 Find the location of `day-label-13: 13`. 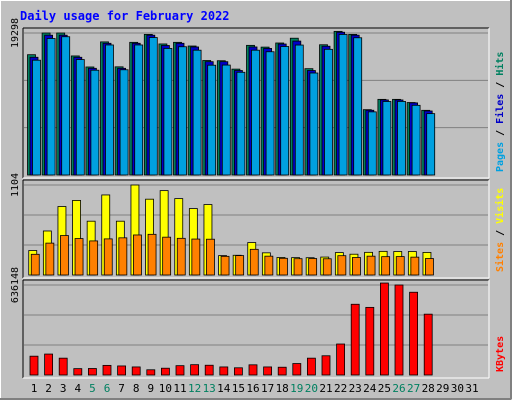

day-label-13: 13 is located at coordinates (209, 388).